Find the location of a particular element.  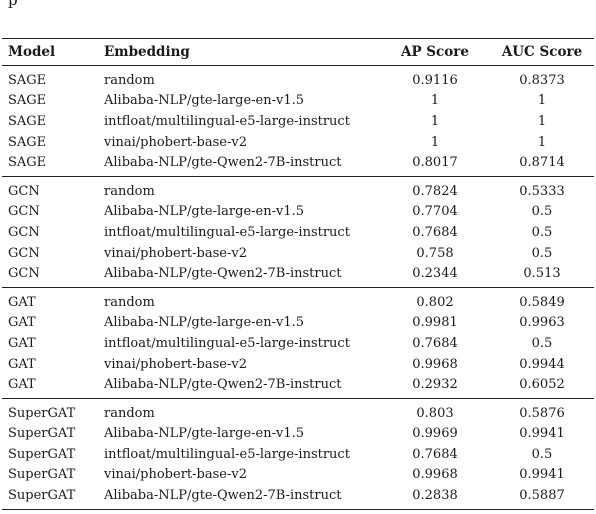

cell-ap-score: 0.2932 is located at coordinates (435, 385).